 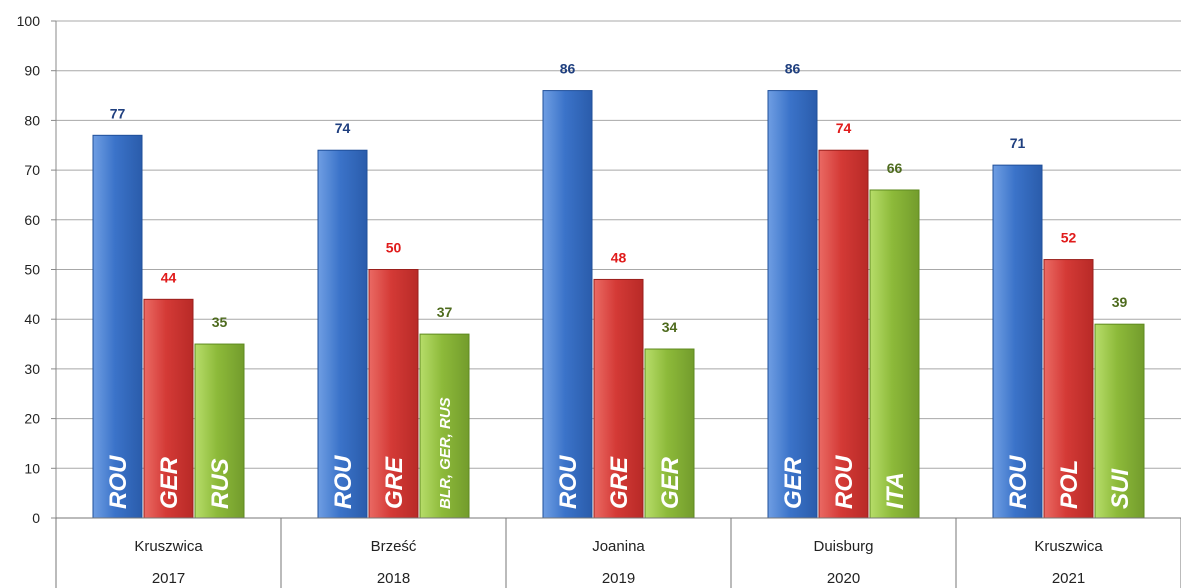 I want to click on bar-2019-ger, so click(x=669, y=433).